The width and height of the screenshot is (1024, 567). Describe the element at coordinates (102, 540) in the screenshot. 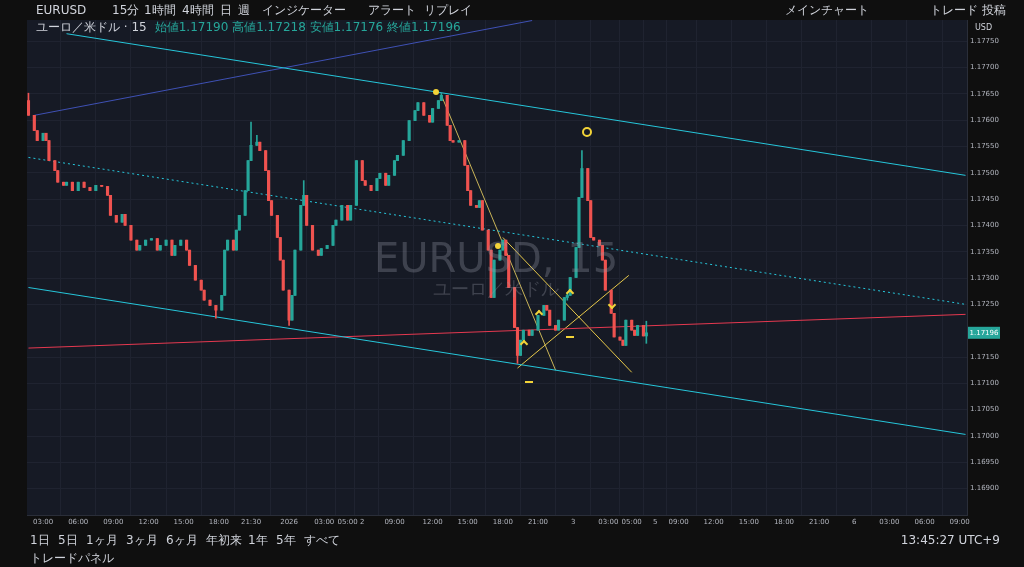

I see `text: 1ヶ月` at that location.